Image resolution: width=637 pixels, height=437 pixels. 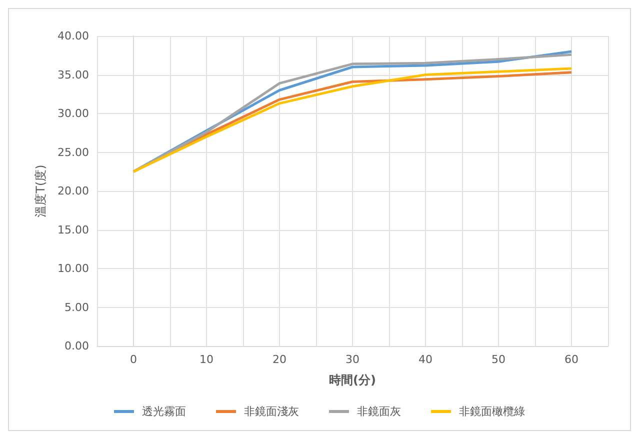 What do you see at coordinates (133, 359) in the screenshot?
I see `x-tick-label: 0` at bounding box center [133, 359].